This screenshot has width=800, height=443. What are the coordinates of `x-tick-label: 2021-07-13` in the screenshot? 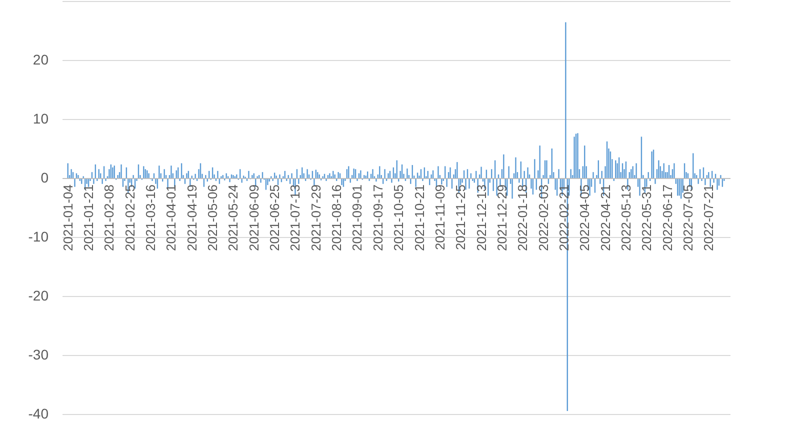 It's located at (295, 217).